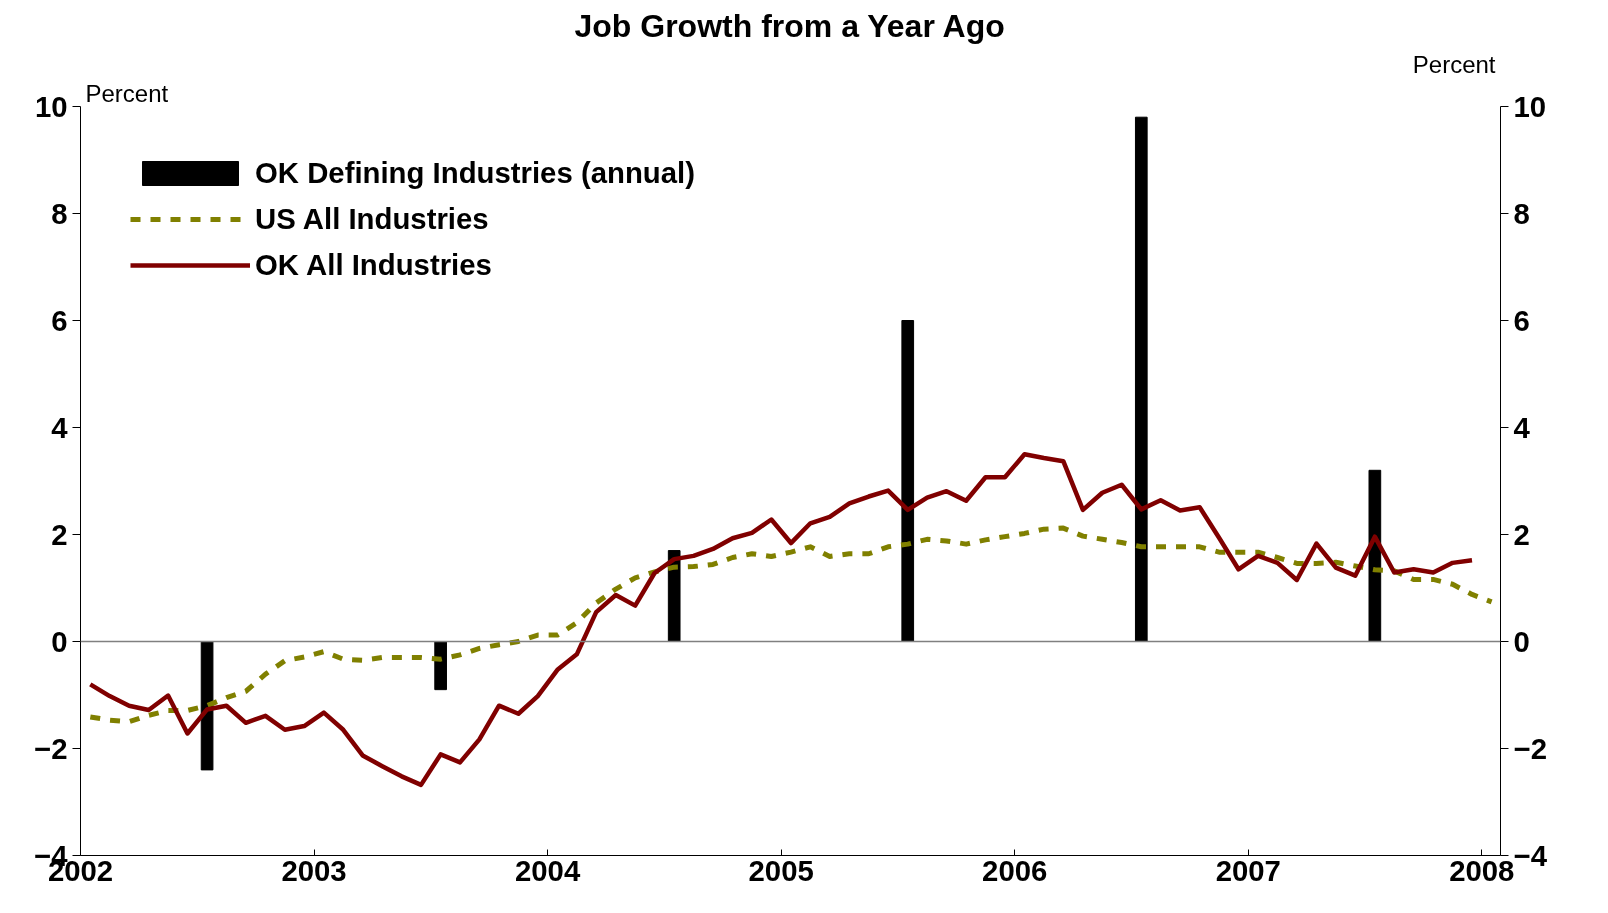  What do you see at coordinates (373, 265) in the screenshot?
I see `legend-label: OK All Industries` at bounding box center [373, 265].